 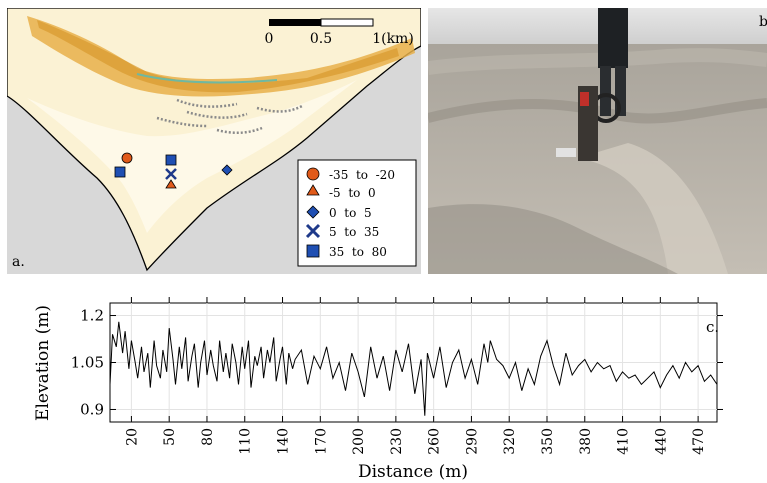 What do you see at coordinates (613, 38) in the screenshot?
I see `person-torso` at bounding box center [613, 38].